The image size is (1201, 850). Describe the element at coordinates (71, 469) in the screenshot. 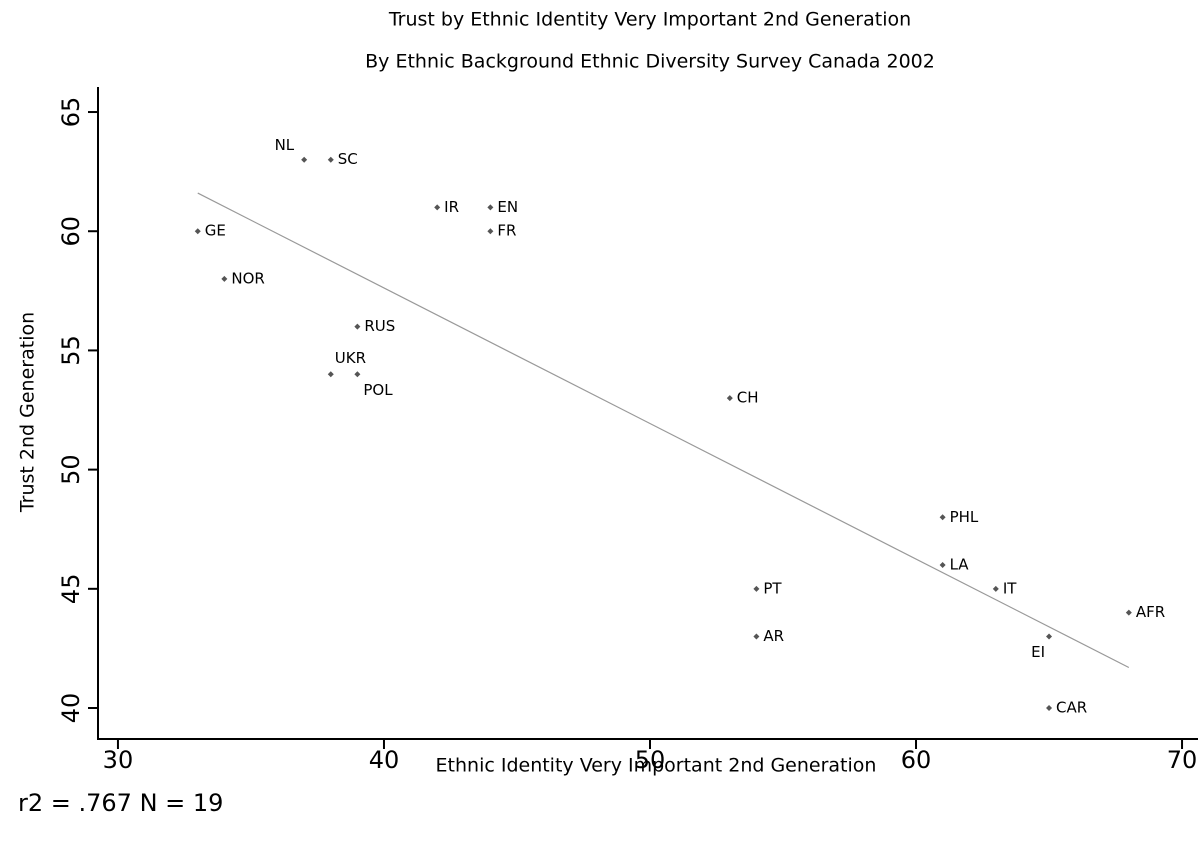

I see `y-tick-label: 50` at that location.